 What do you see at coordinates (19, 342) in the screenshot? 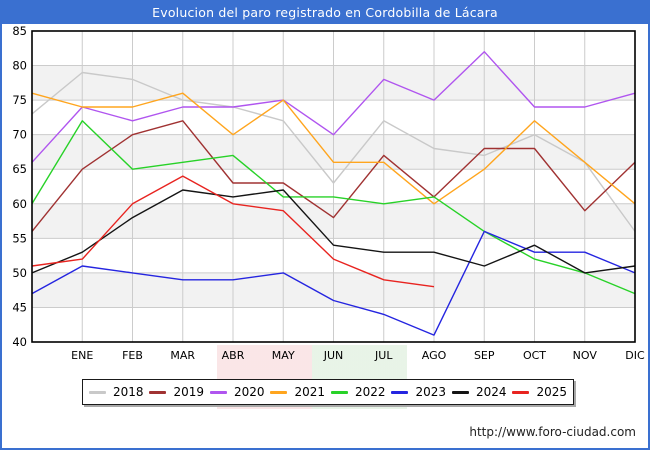
I see `y-tick-label: 40` at bounding box center [19, 342].